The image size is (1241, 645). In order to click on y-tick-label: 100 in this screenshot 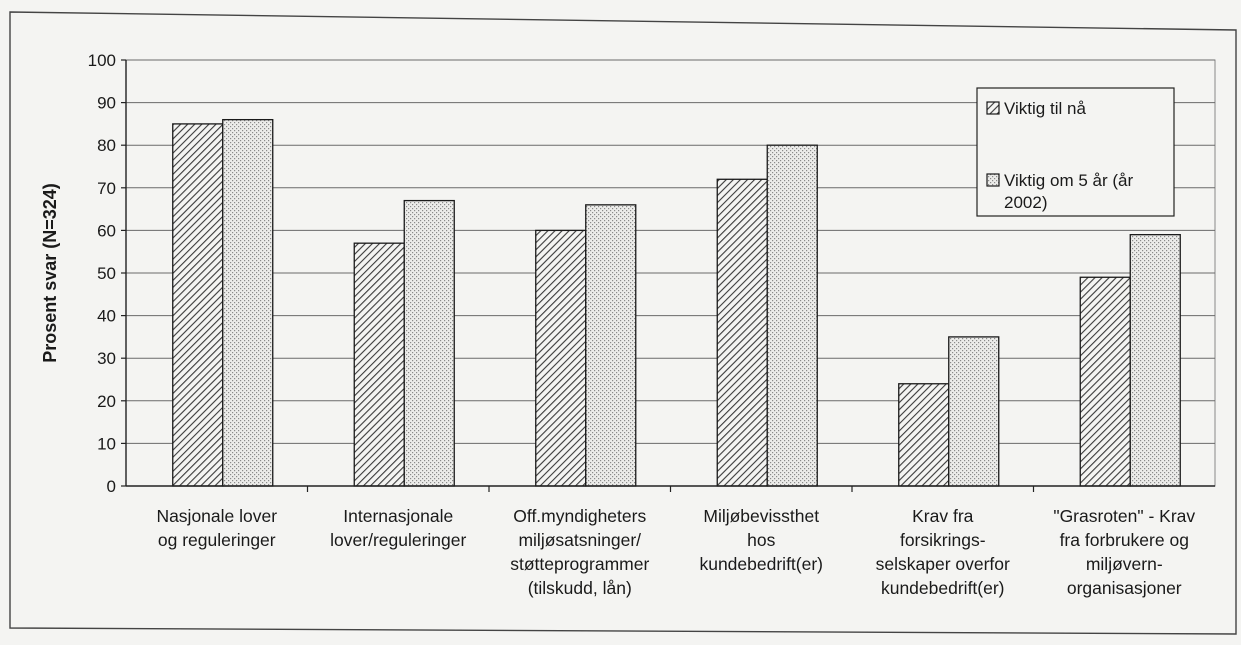, I will do `click(102, 60)`.